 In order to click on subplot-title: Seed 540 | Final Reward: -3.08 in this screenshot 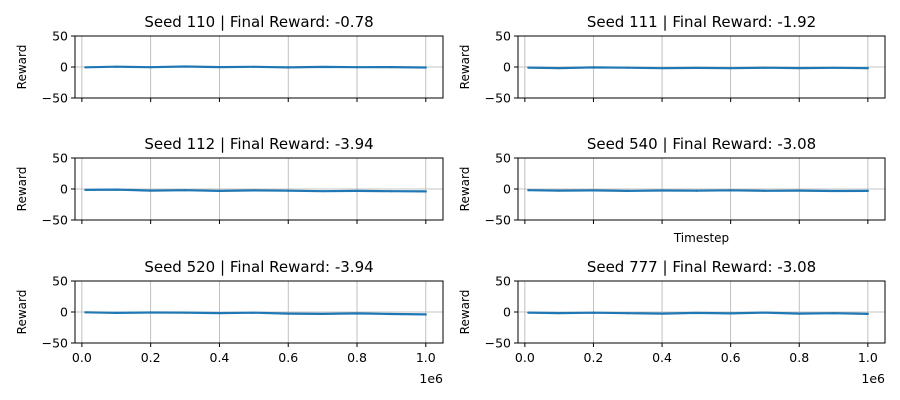, I will do `click(701, 144)`.